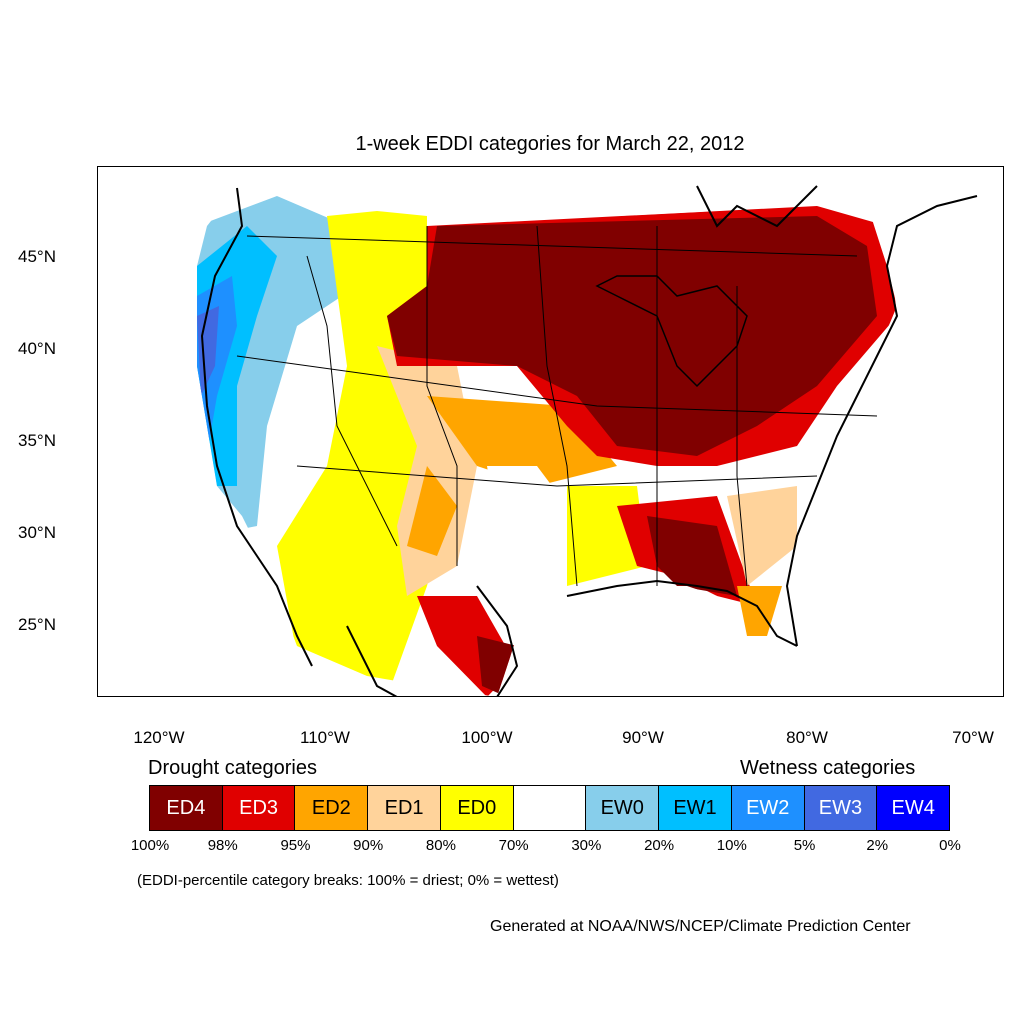  What do you see at coordinates (295, 845) in the screenshot?
I see `percentile-break-label: 95%` at bounding box center [295, 845].